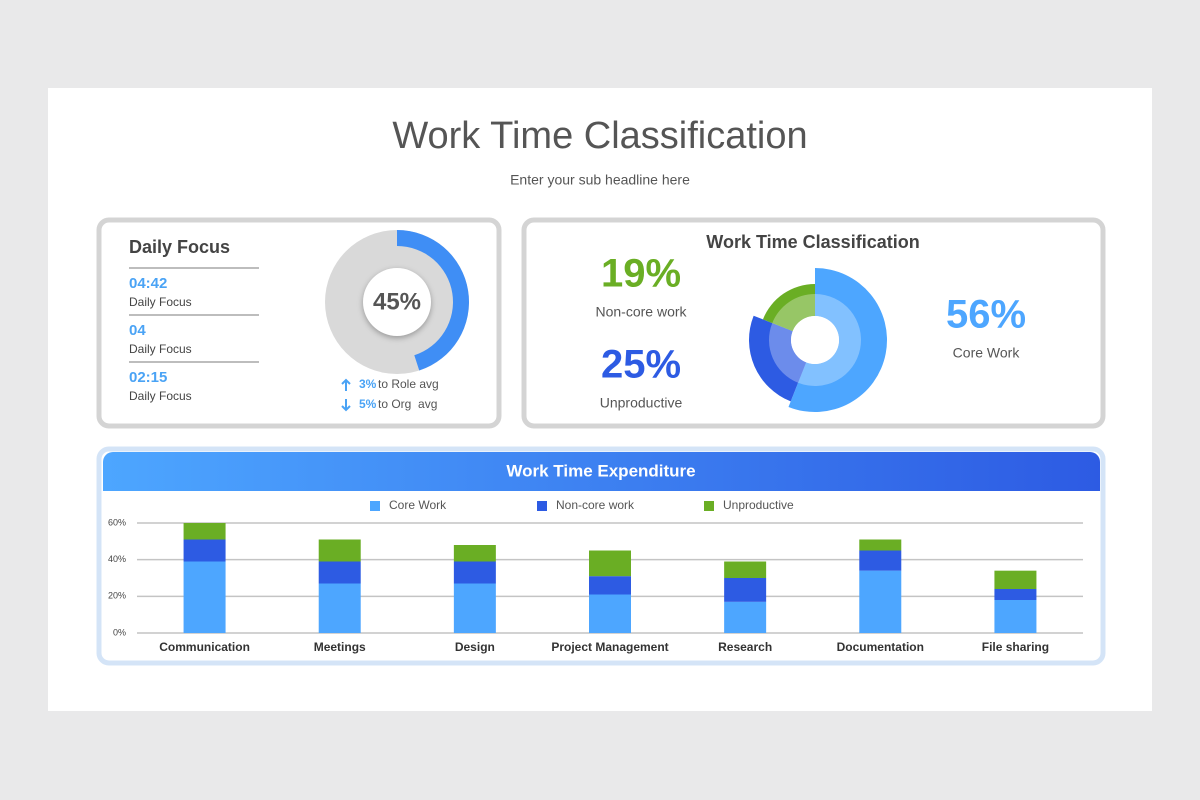 This screenshot has height=800, width=1200. Describe the element at coordinates (475, 647) in the screenshot. I see `x-tick-label: Design` at that location.